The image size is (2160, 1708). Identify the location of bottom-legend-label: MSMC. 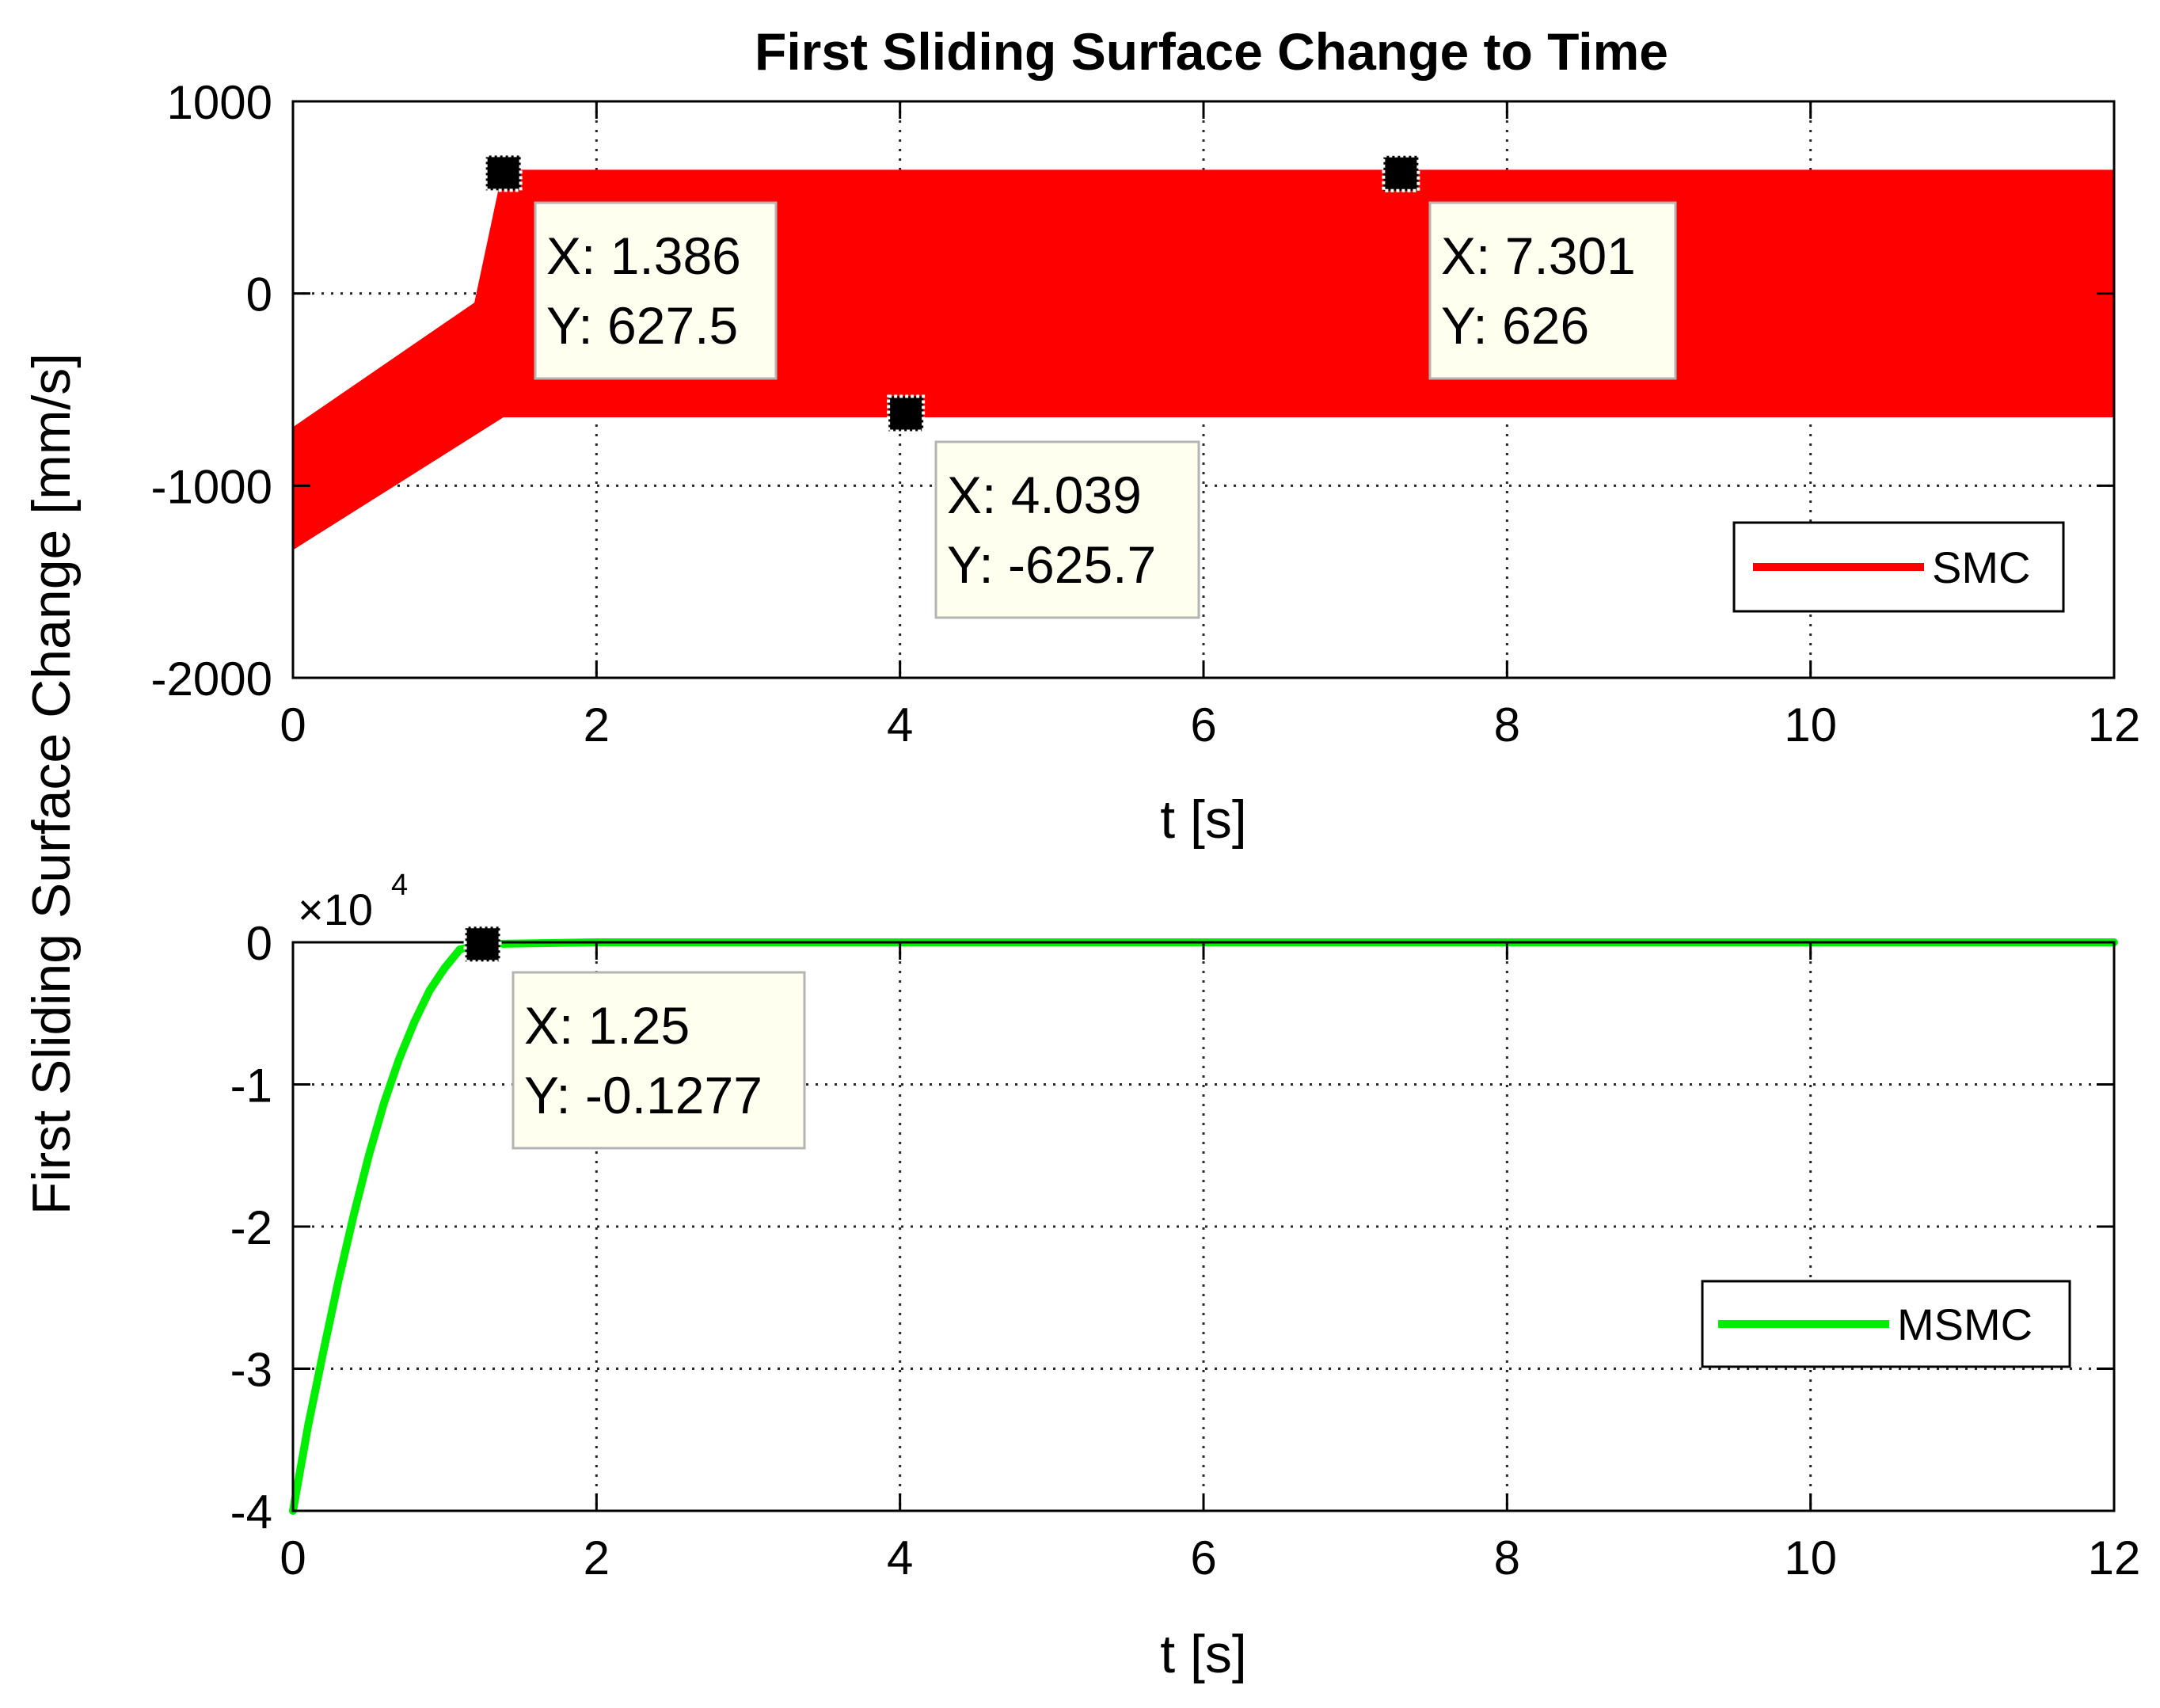
(1965, 1324).